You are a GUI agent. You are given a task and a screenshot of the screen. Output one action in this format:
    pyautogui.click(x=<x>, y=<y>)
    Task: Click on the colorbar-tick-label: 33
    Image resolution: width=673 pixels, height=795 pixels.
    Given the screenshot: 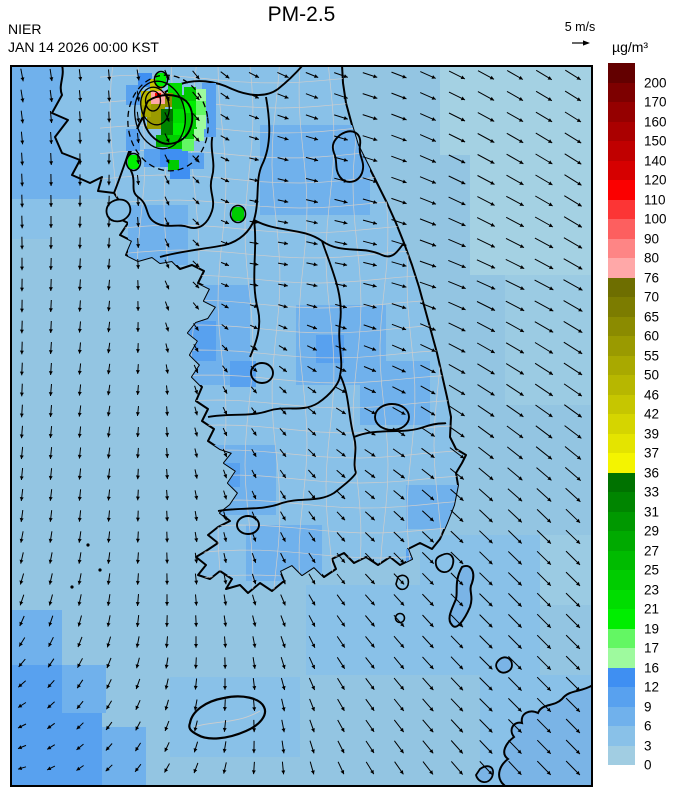 What is the action you would take?
    pyautogui.click(x=652, y=492)
    